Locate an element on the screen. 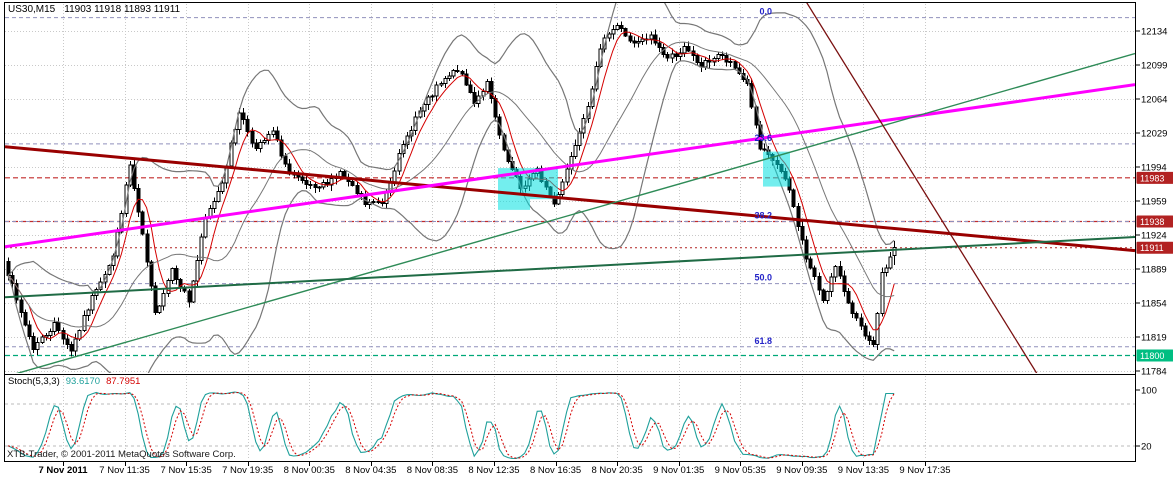 Image resolution: width=1173 pixels, height=478 pixels. stochastic-d-line is located at coordinates (451, 425).